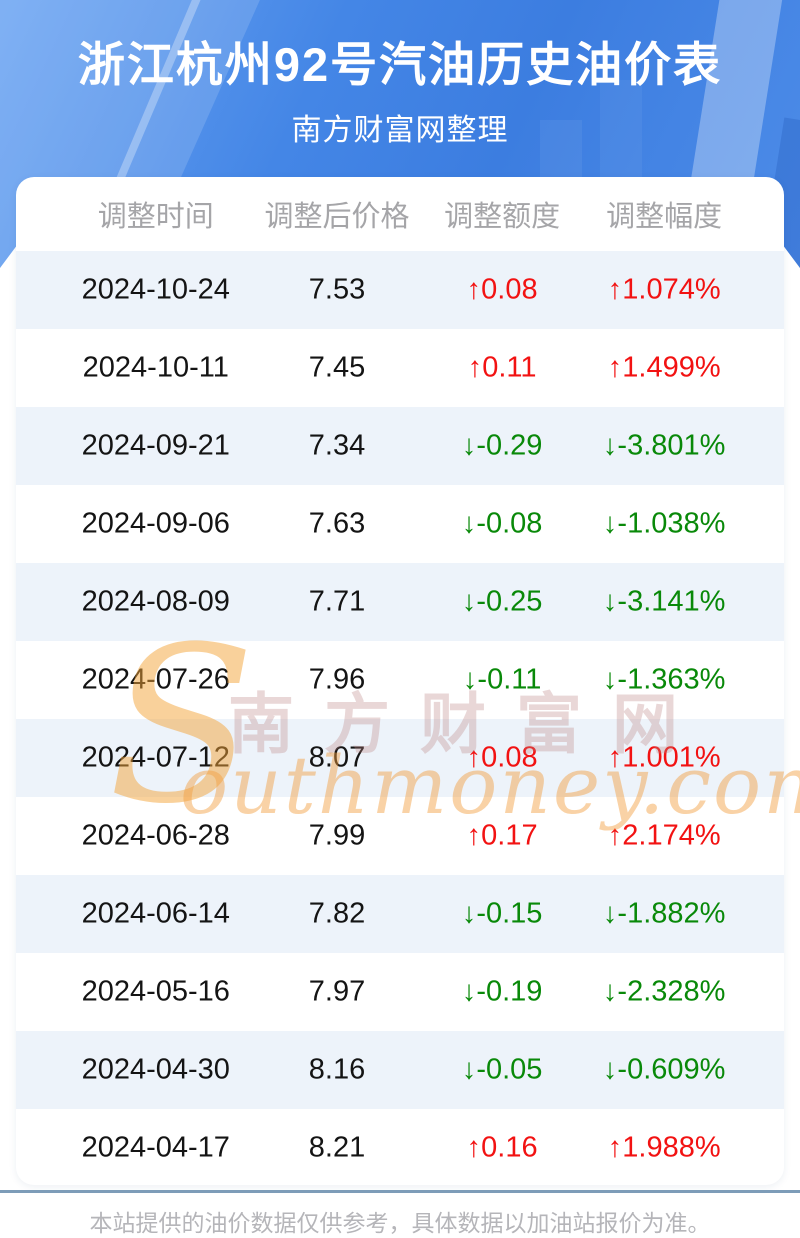 This screenshot has width=800, height=1238. What do you see at coordinates (502, 601) in the screenshot?
I see `cell-change: ↓-0.25` at bounding box center [502, 601].